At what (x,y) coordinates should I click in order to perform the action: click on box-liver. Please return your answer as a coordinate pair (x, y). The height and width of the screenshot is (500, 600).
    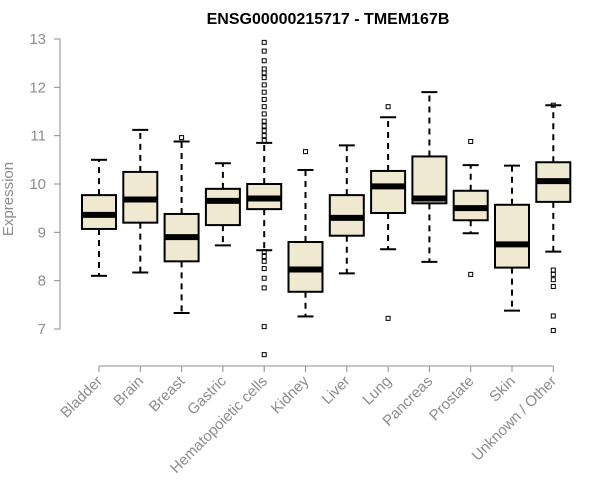
    Looking at the image, I should click on (346, 209).